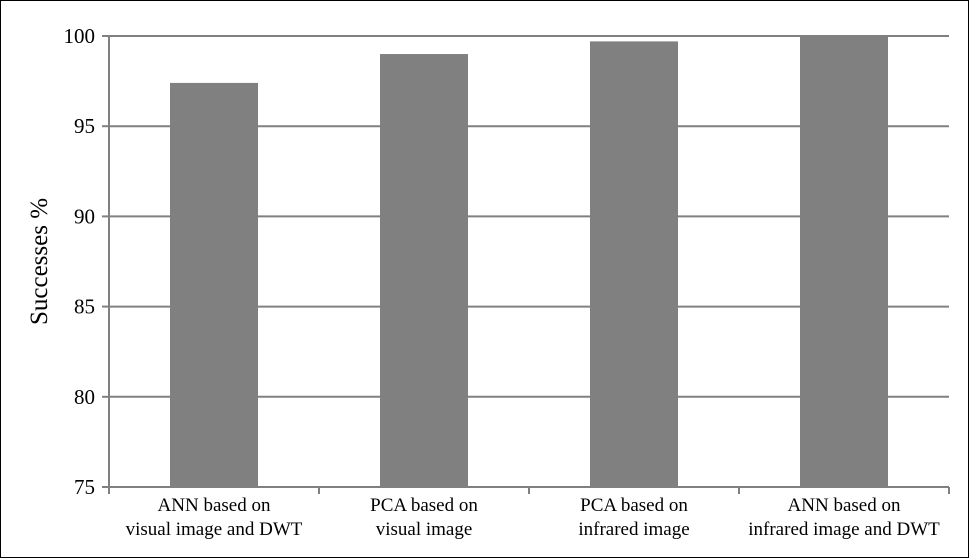  I want to click on x-category-label-4-line-2: infrared image and DWT, so click(844, 529).